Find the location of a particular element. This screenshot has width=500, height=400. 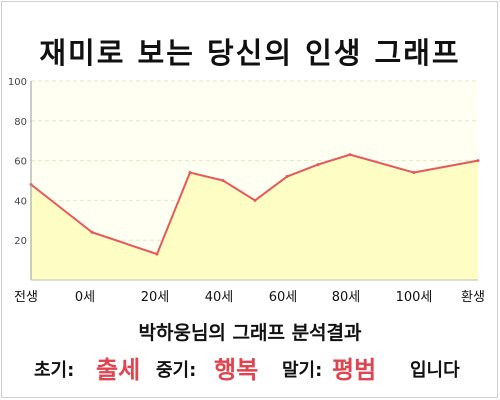

ending-text: 입니다 is located at coordinates (435, 370).